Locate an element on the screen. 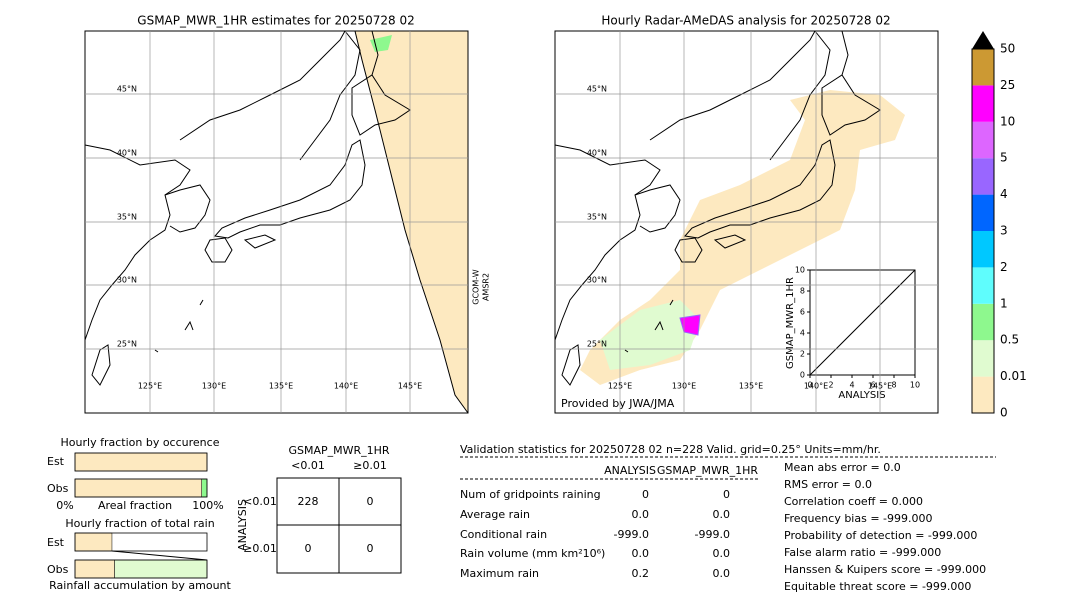  row-header: <0.01 is located at coordinates (260, 501).